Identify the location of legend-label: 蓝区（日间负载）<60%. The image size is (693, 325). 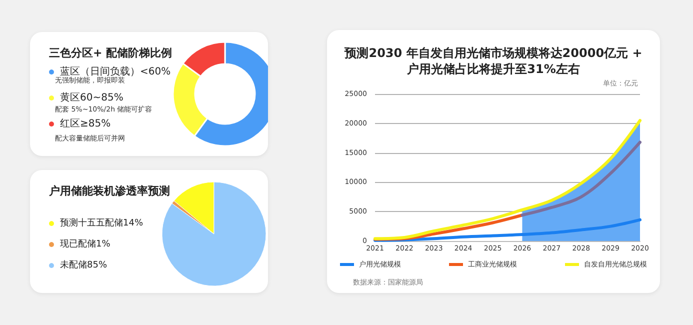
(115, 72).